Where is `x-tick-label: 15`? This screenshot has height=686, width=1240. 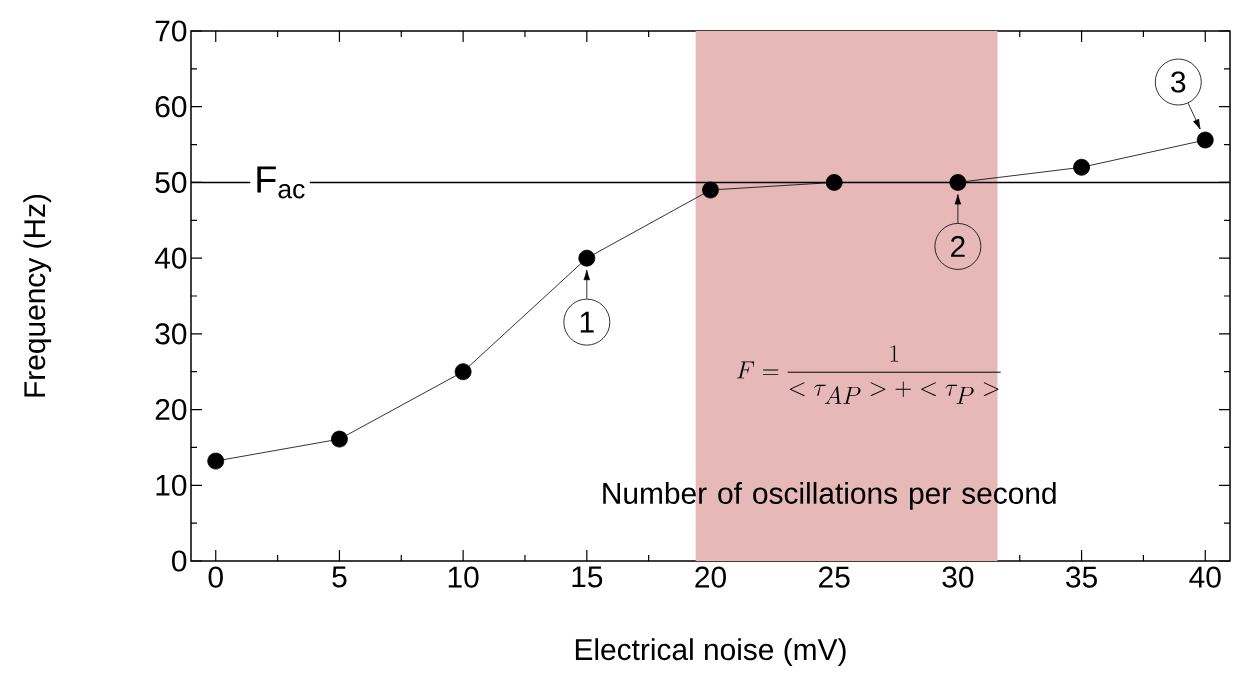
x-tick-label: 15 is located at coordinates (587, 577).